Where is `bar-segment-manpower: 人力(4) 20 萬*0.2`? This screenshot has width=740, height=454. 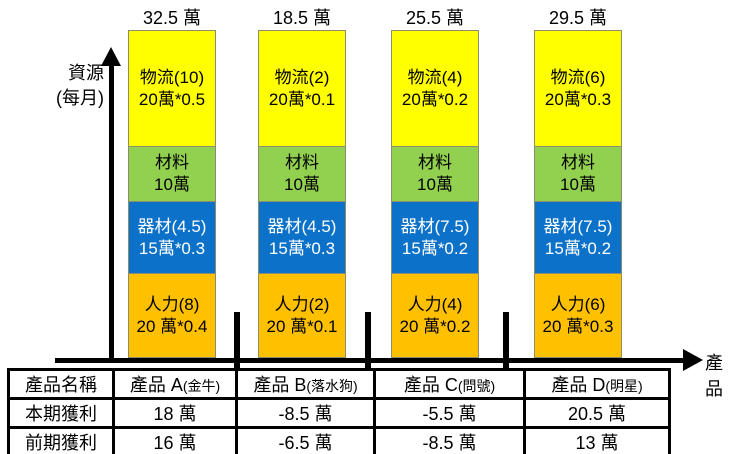 bar-segment-manpower: 人力(4) 20 萬*0.2 is located at coordinates (435, 316).